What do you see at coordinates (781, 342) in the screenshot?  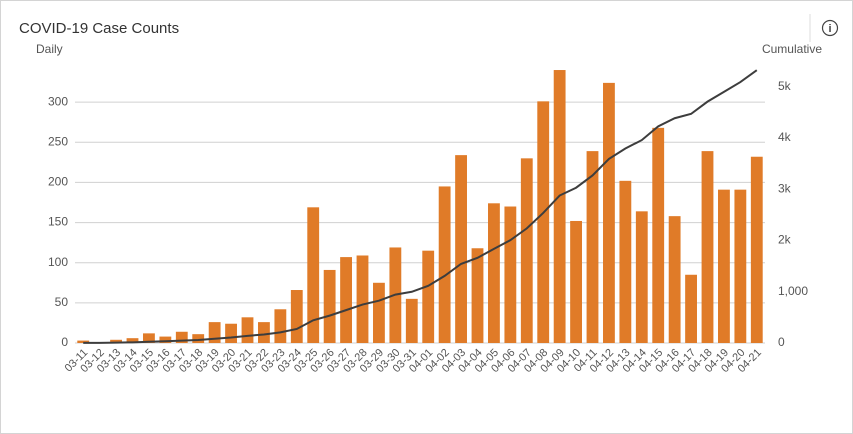 I see `y2-tick-label: 0` at bounding box center [781, 342].